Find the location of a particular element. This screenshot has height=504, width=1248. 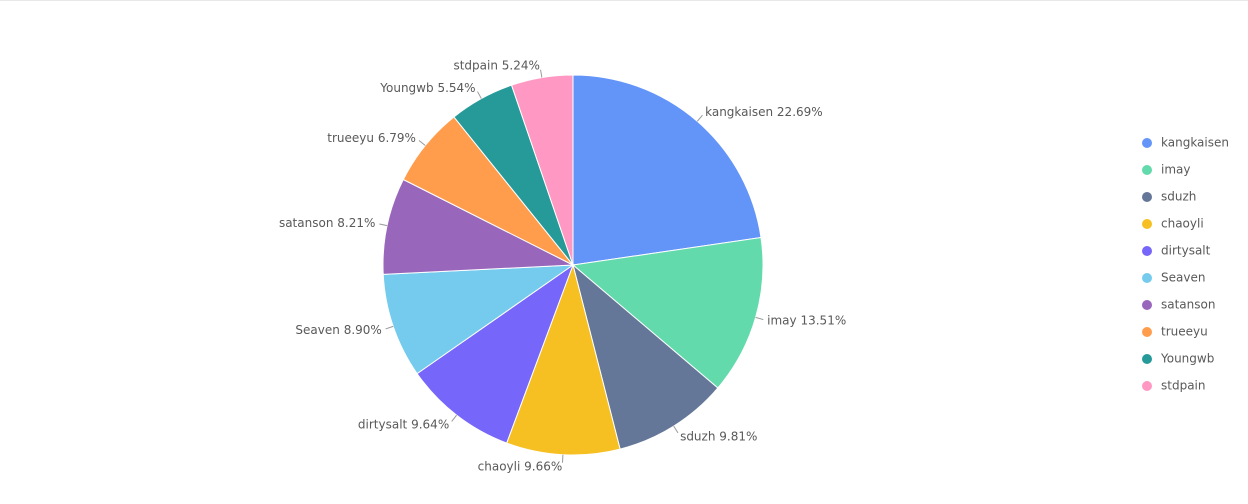

label-value: 6.79% is located at coordinates (397, 137).